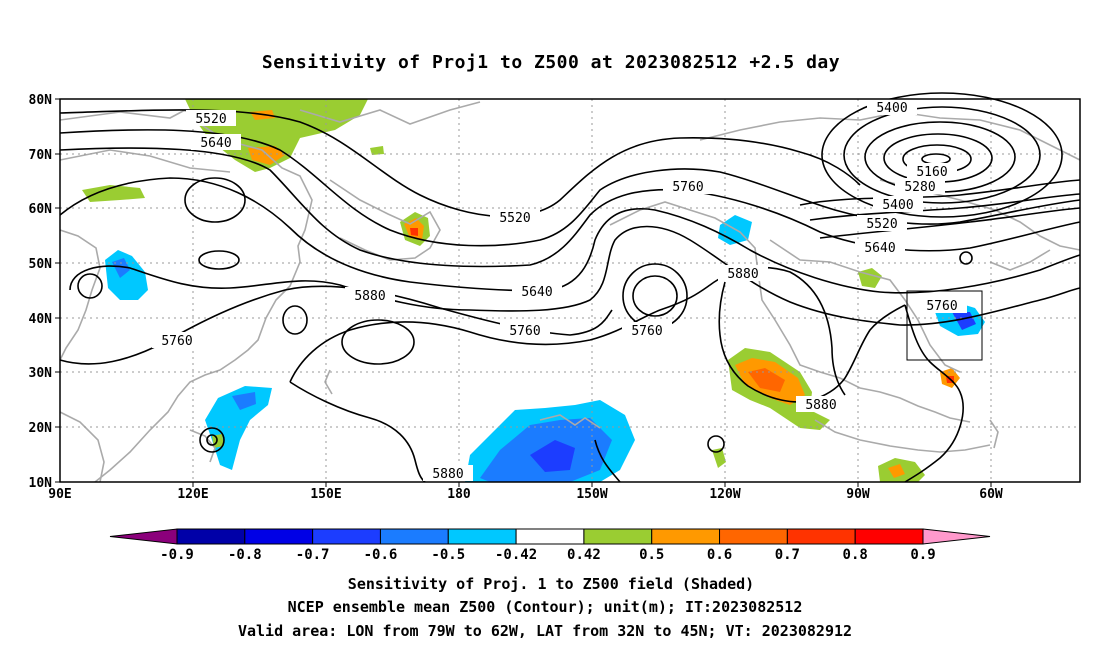 The width and height of the screenshot is (1100, 650). What do you see at coordinates (41, 428) in the screenshot?
I see `lat-label: 20N` at bounding box center [41, 428].